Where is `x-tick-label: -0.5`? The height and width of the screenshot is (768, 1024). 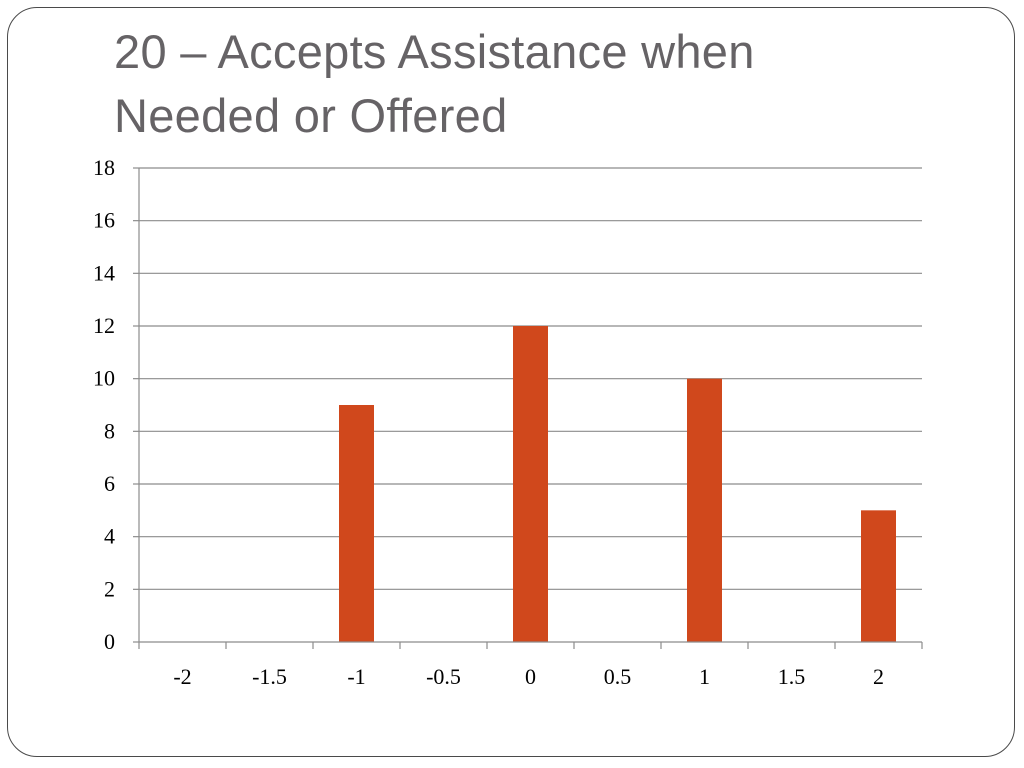 x-tick-label: -0.5 is located at coordinates (443, 676).